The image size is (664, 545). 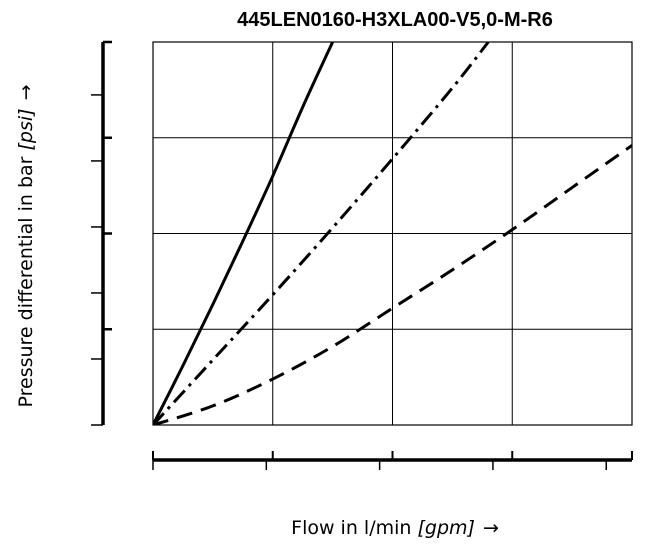 I want to click on chart-title: 445LEN0160-H3XLA00-V5,0-M-R6, so click(x=395, y=20).